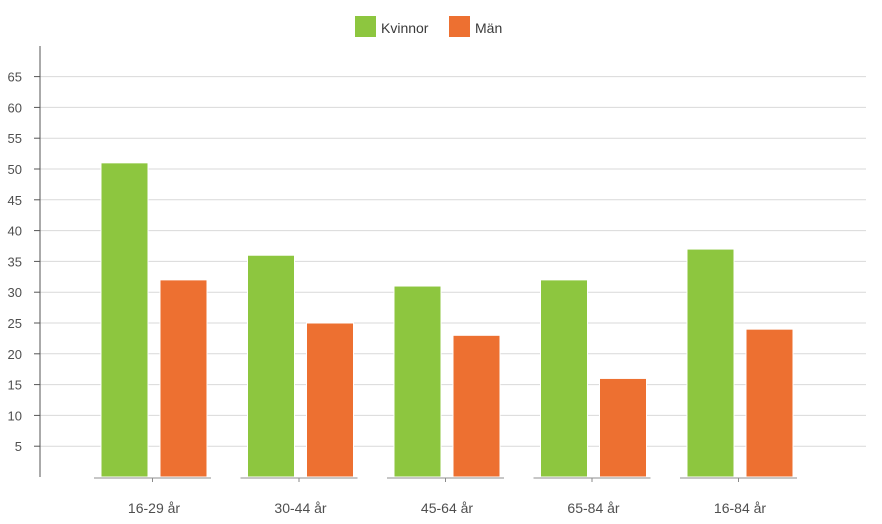 The image size is (882, 524). I want to click on legend-label-kvinnor: Kvinnor, so click(405, 28).